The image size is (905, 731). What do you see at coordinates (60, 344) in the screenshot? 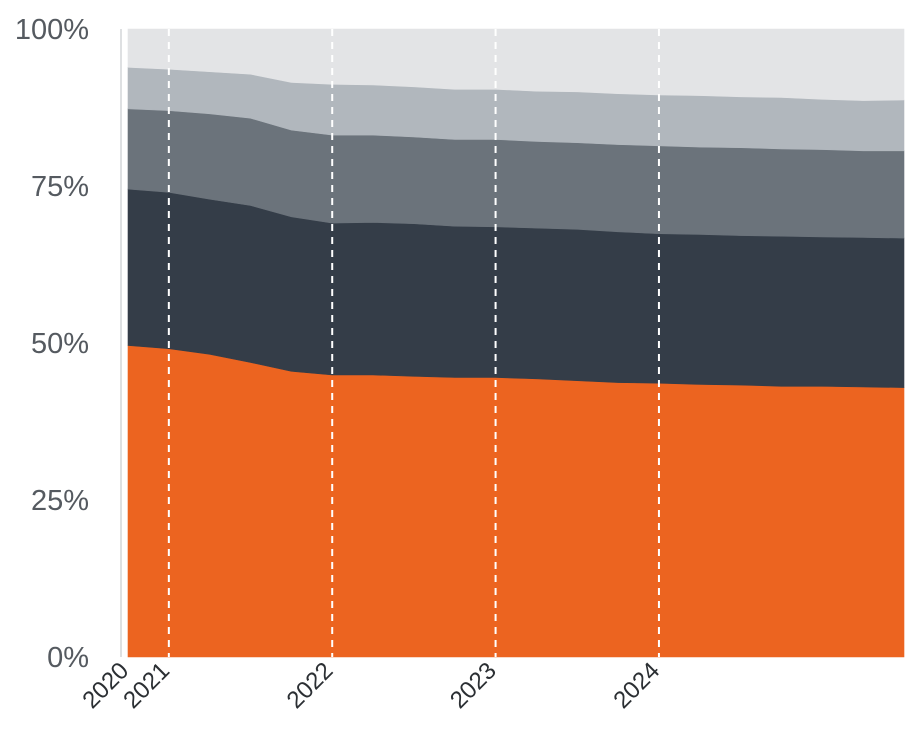
I see `y-tick-label: 50%` at bounding box center [60, 344].